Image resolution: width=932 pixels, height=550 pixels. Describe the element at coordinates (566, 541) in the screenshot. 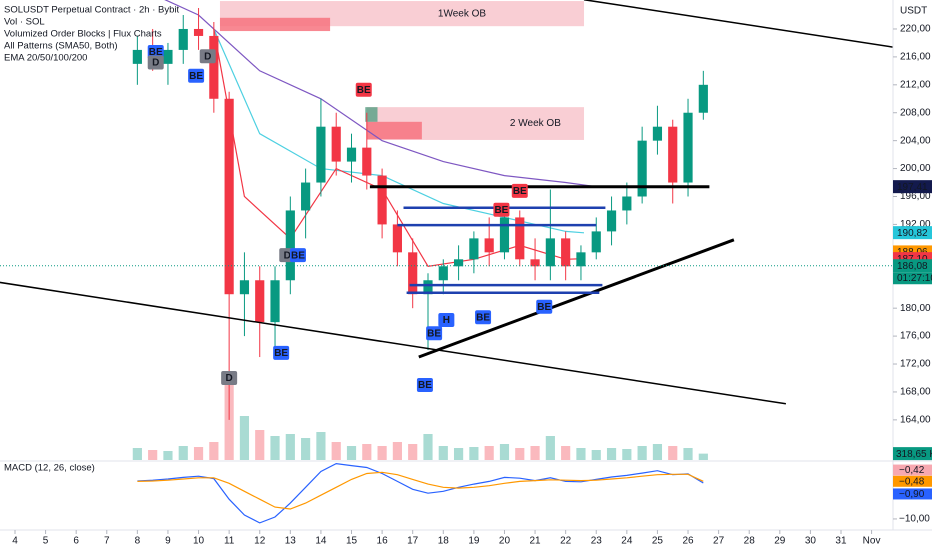

I see `x-tick-label: 22` at that location.